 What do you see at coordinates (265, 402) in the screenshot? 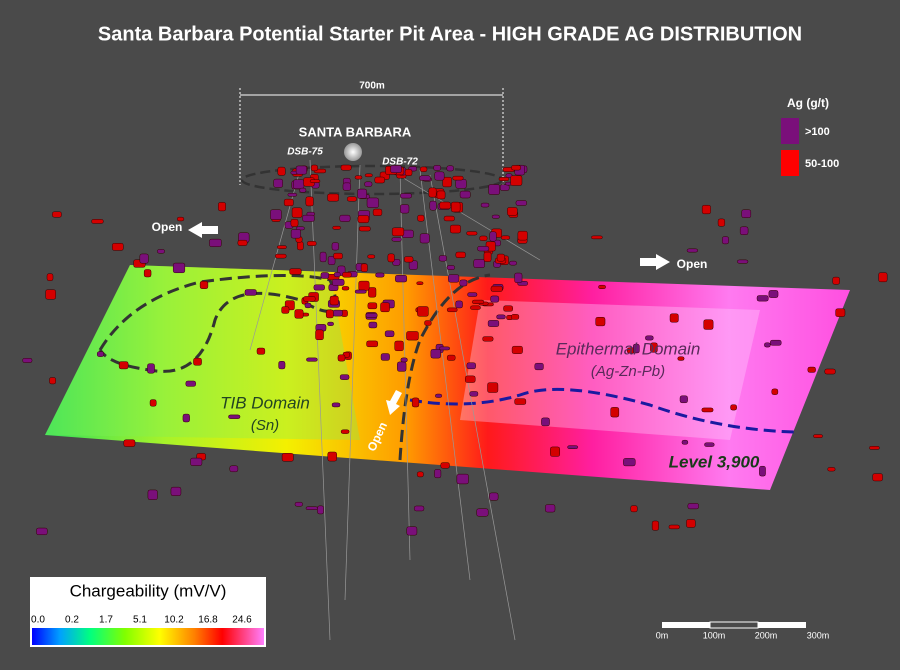
I see `domain-label: TIB Domain` at bounding box center [265, 402].